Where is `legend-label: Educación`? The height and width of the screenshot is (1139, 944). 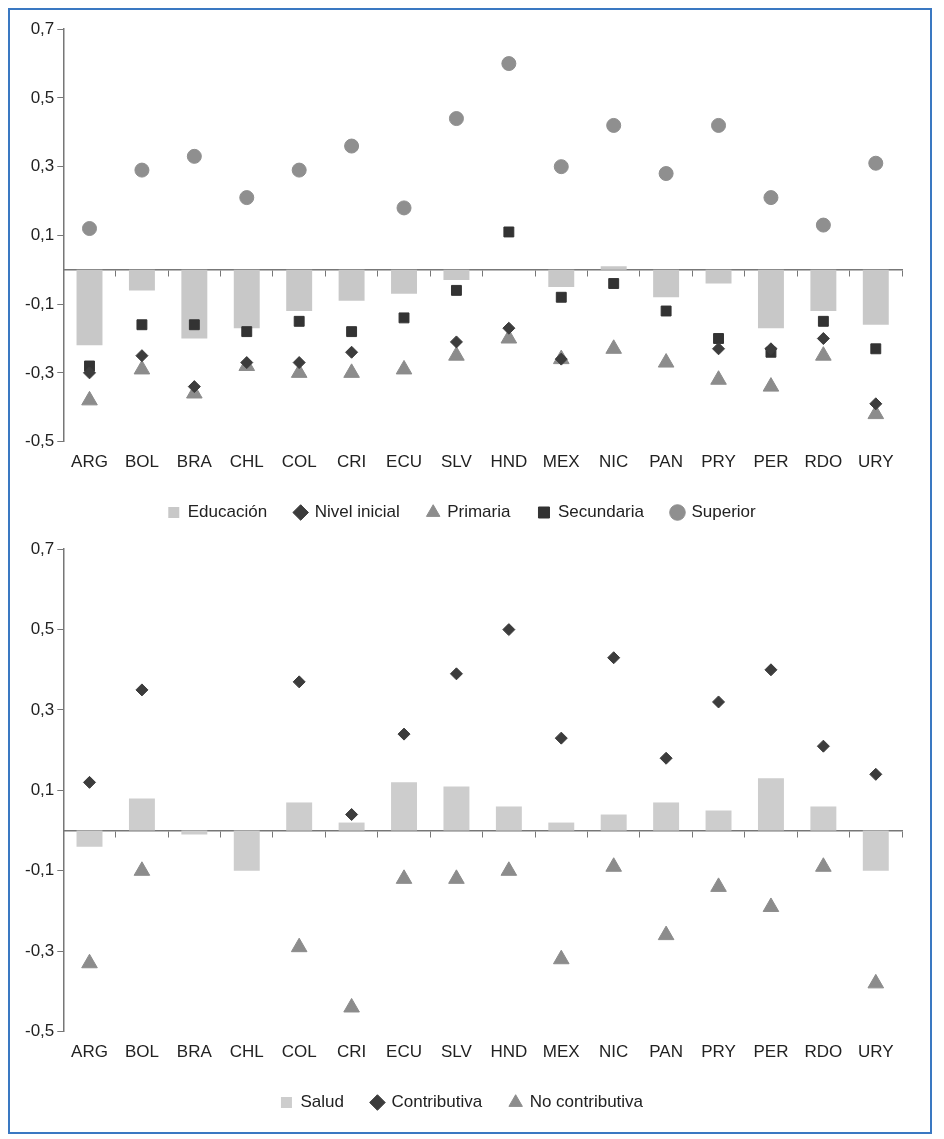 legend-label: Educación is located at coordinates (227, 512).